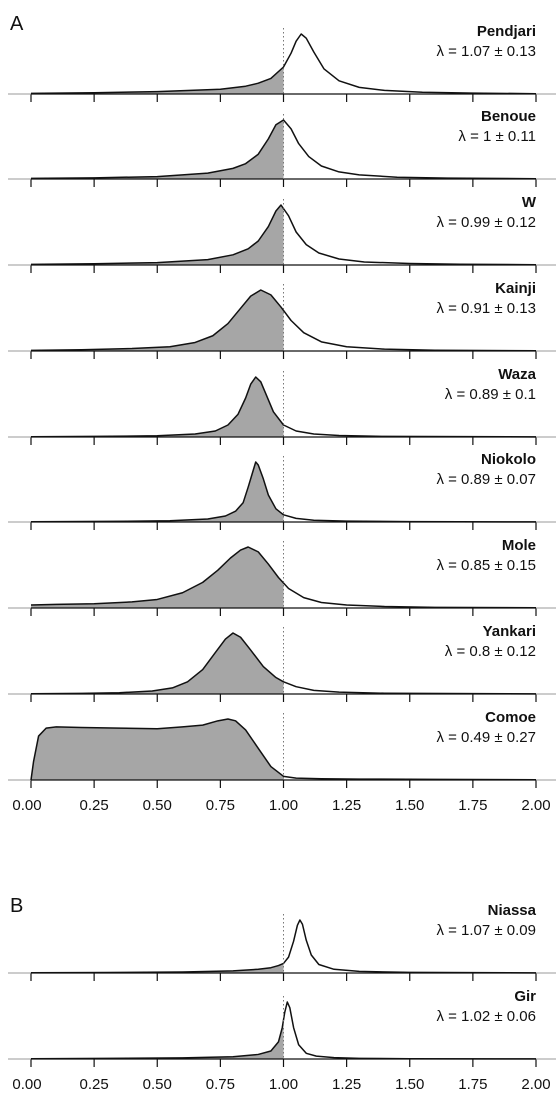 This screenshot has height=1093, width=556. Describe the element at coordinates (283, 355) in the screenshot. I see `ticks-kainji` at that location.